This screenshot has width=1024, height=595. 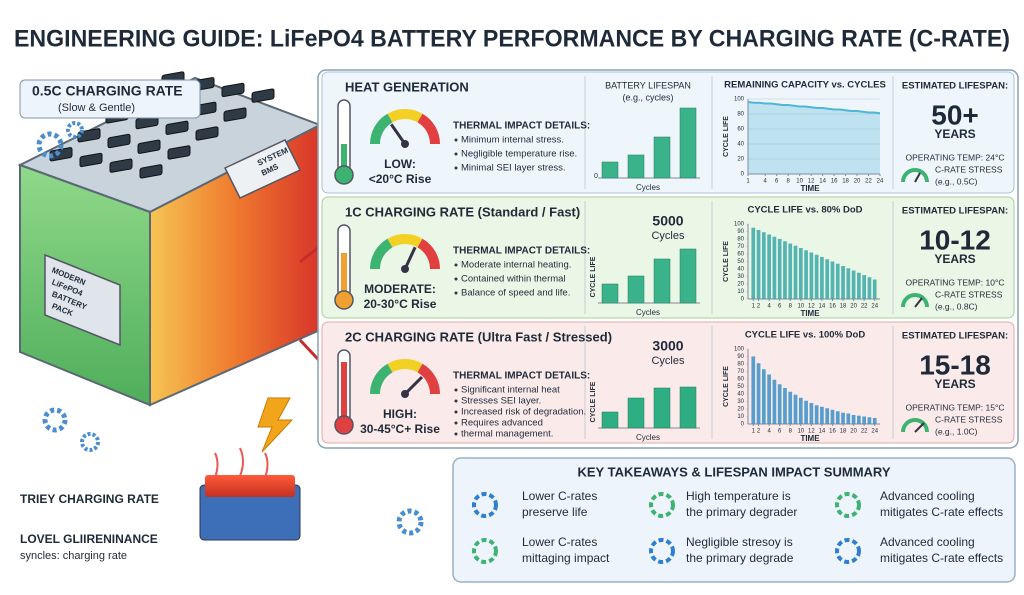 I want to click on gauge-hub, so click(x=405, y=144).